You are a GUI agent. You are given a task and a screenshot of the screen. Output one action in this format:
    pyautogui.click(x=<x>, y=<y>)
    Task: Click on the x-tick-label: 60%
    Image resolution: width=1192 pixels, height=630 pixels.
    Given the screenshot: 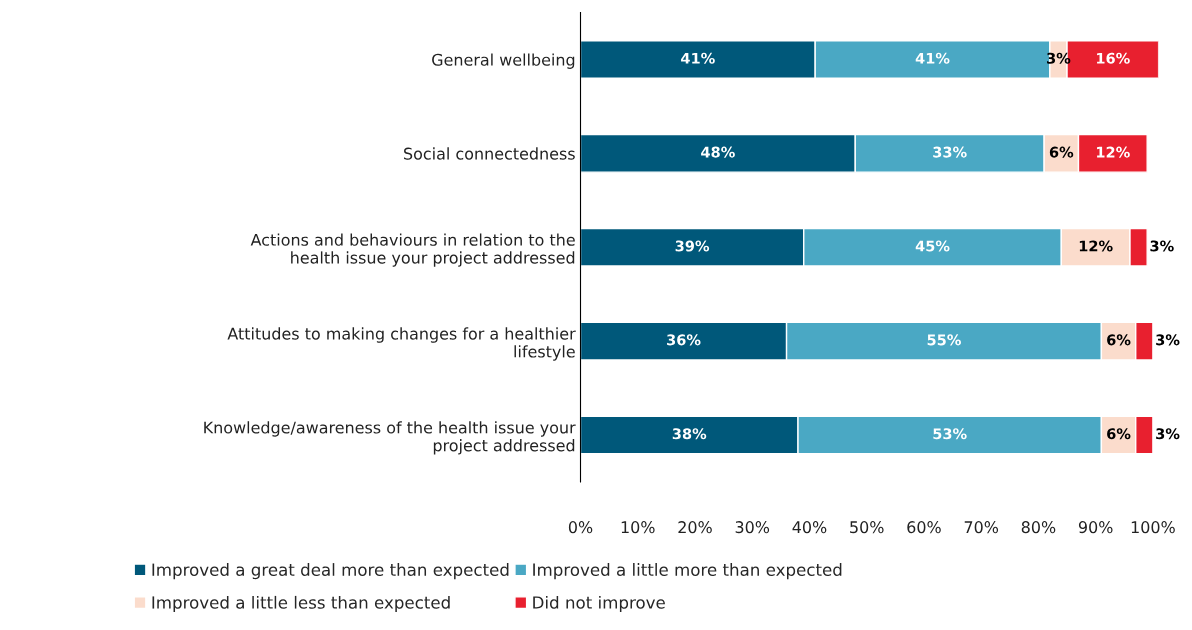 What is the action you would take?
    pyautogui.click(x=924, y=527)
    